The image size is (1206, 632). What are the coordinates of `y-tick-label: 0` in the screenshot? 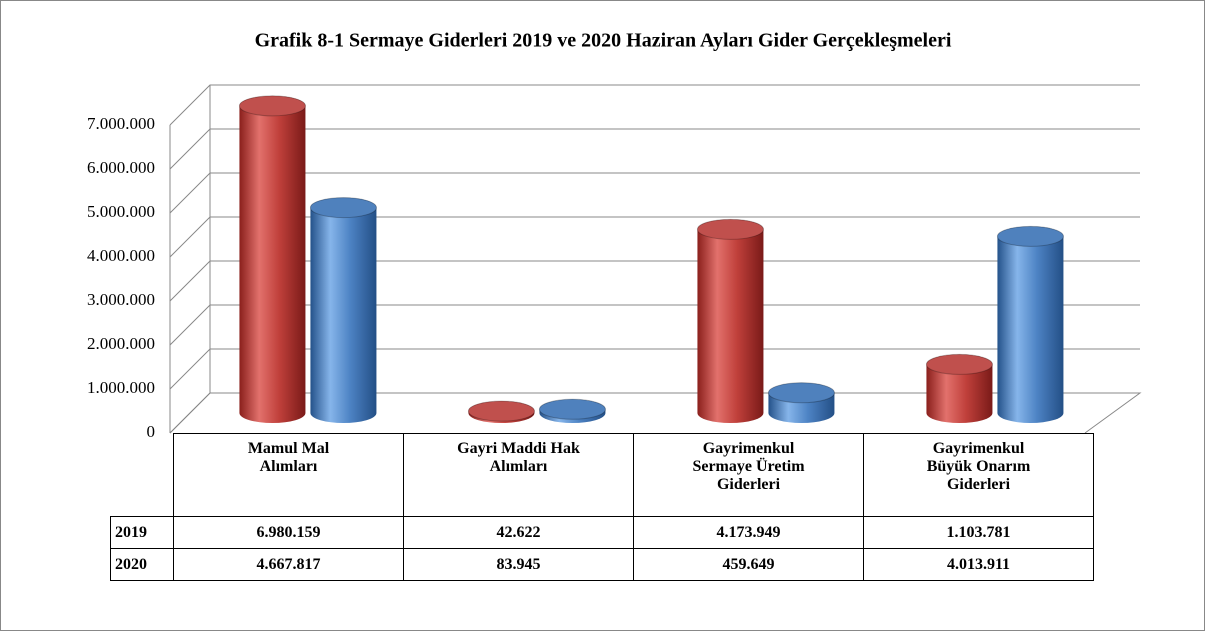 It's located at (151, 431).